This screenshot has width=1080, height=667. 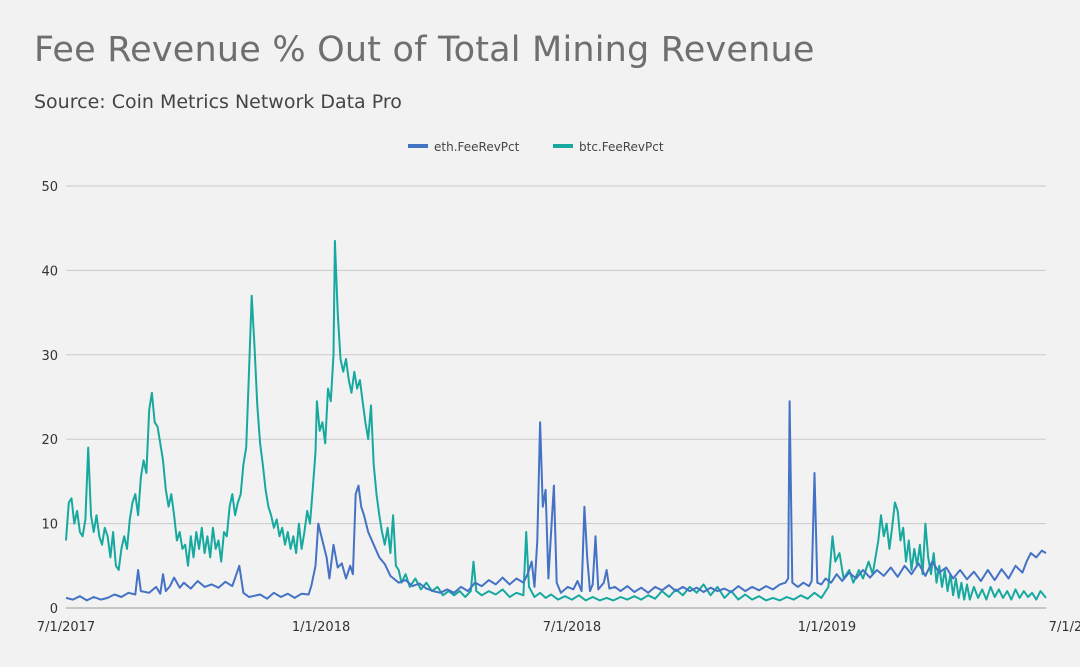 What do you see at coordinates (827, 627) in the screenshot?
I see `x-tick-label: 1/1/2019` at bounding box center [827, 627].